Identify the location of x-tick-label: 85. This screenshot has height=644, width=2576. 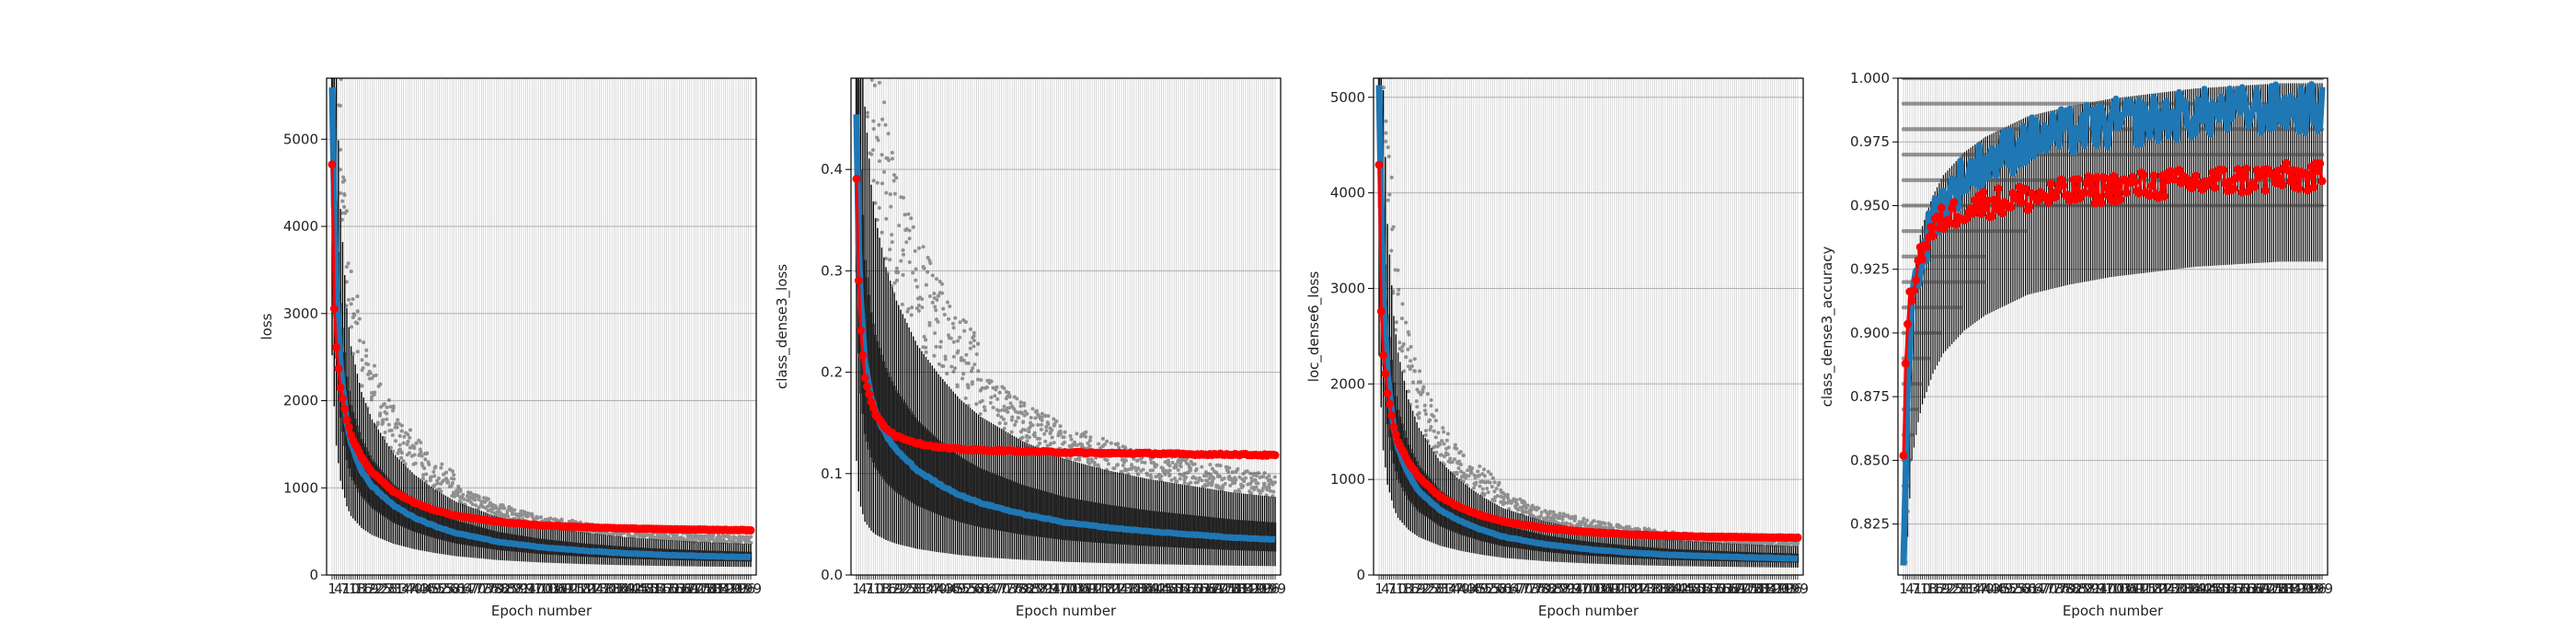
(509, 589).